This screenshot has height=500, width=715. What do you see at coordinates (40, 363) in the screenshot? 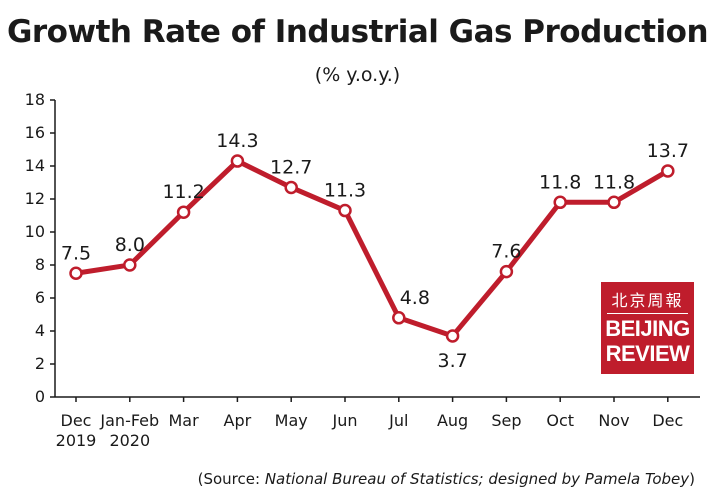
I see `y-tick-label: 2` at bounding box center [40, 363].